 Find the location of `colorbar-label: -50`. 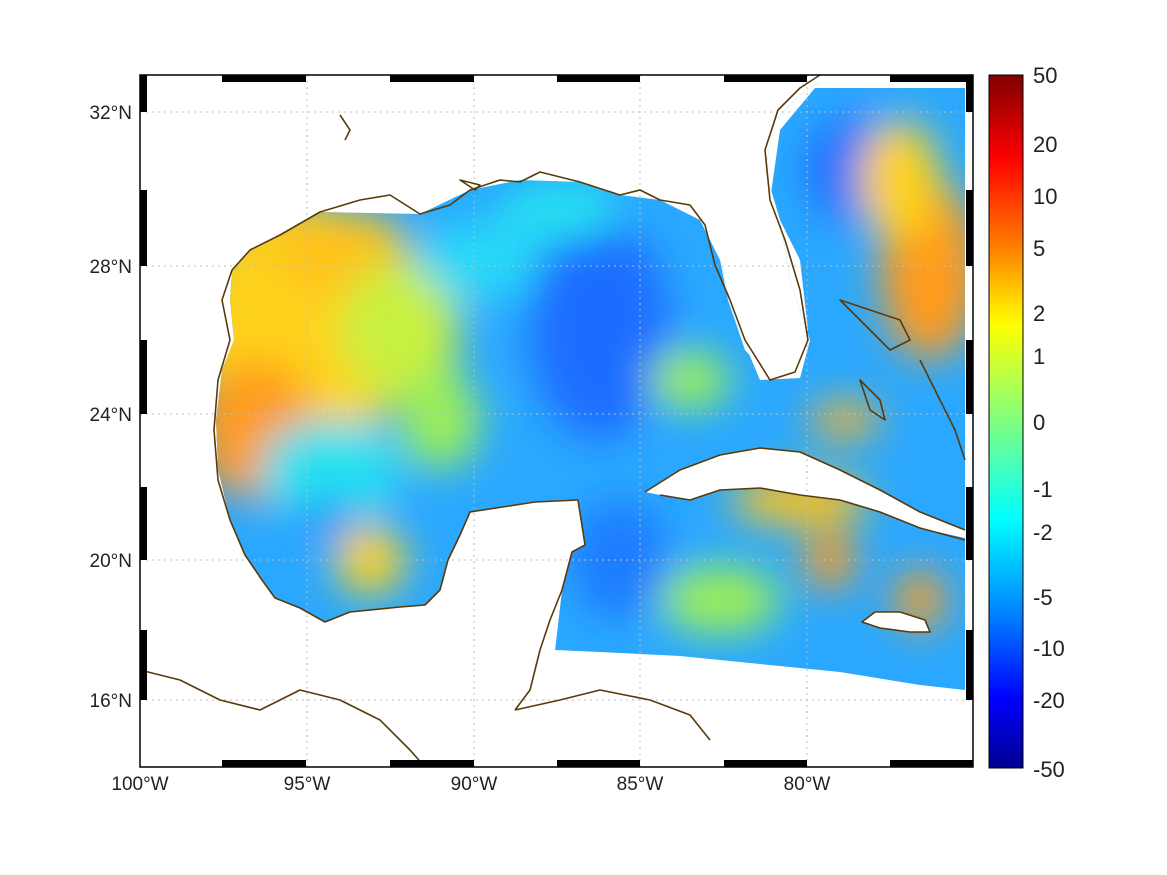

colorbar-label: -50 is located at coordinates (1049, 769).